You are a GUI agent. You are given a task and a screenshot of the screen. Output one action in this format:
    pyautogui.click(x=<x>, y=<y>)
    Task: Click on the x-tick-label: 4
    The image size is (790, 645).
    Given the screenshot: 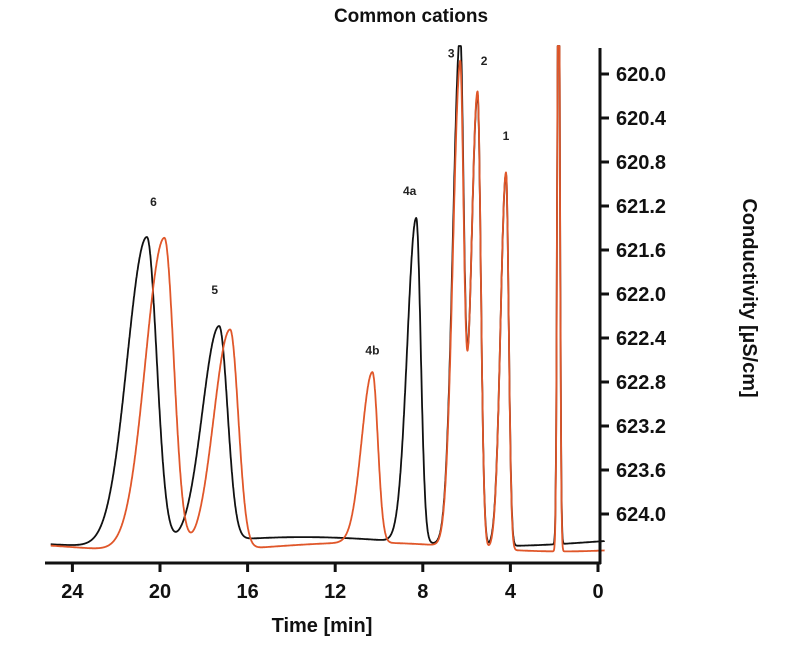 What is the action you would take?
    pyautogui.click(x=511, y=592)
    